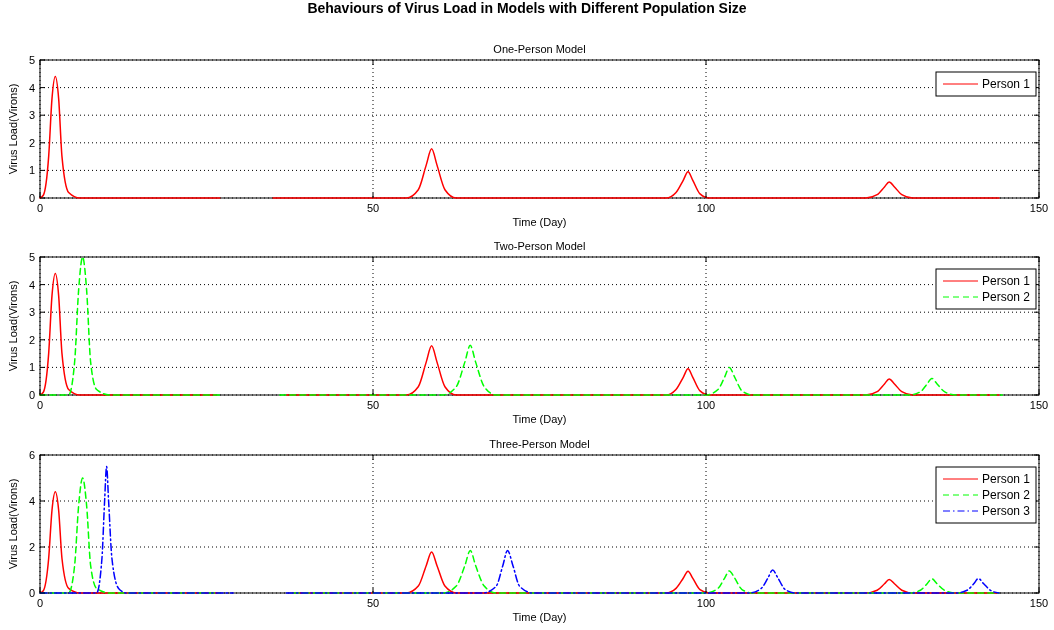 This screenshot has width=1054, height=630. Describe the element at coordinates (539, 444) in the screenshot. I see `chart-title: Three-Person Model` at that location.